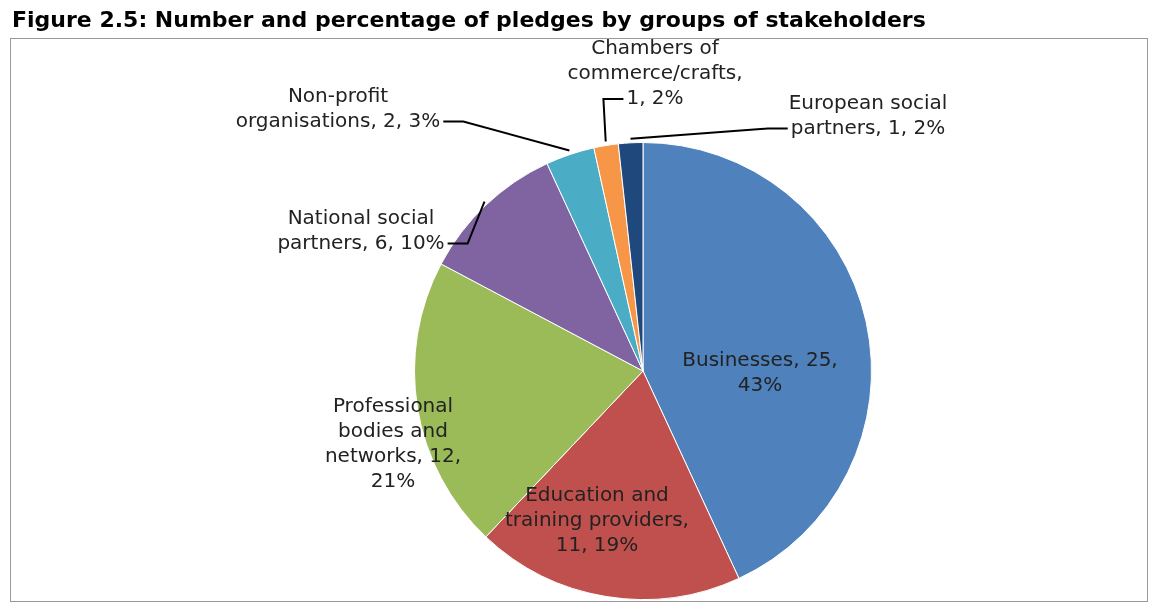 The image size is (1156, 602). What do you see at coordinates (868, 114) in the screenshot?
I see `slice-label: European social partners, 1, 2%` at bounding box center [868, 114].